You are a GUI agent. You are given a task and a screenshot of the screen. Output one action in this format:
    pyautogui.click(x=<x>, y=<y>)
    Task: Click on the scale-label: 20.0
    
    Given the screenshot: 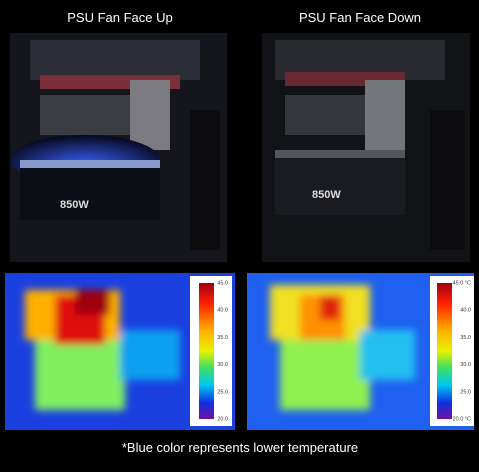 What is the action you would take?
    pyautogui.click(x=222, y=419)
    